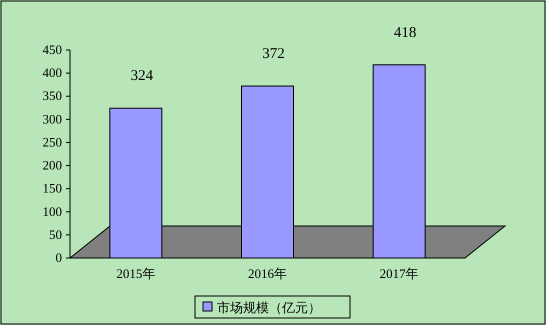 This screenshot has width=546, height=325. What do you see at coordinates (142, 76) in the screenshot?
I see `data-label: 324` at bounding box center [142, 76].